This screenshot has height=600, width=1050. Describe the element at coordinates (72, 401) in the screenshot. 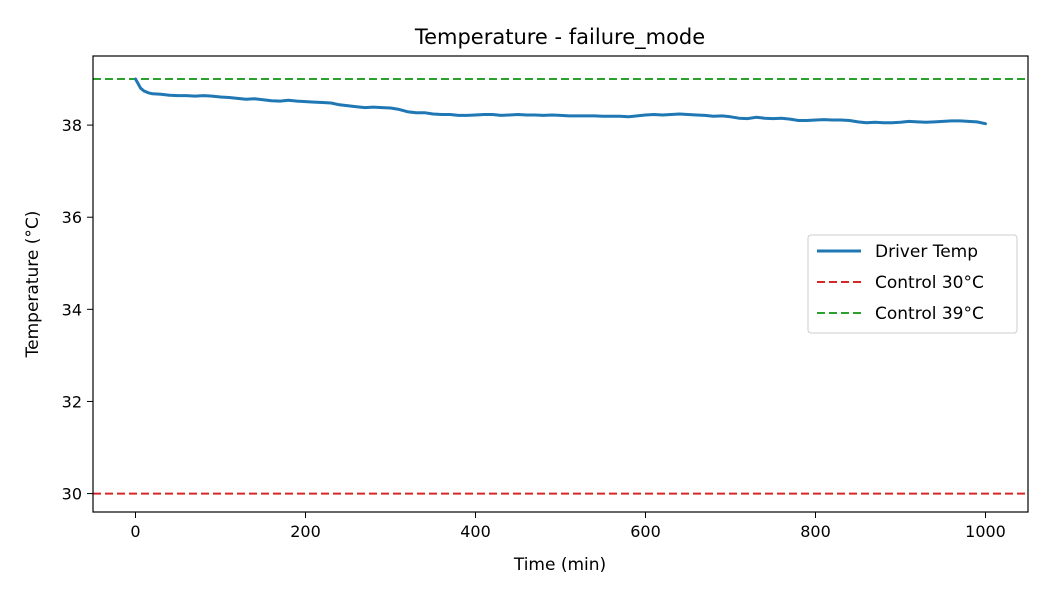

I see `y-tick-label: 32` at that location.